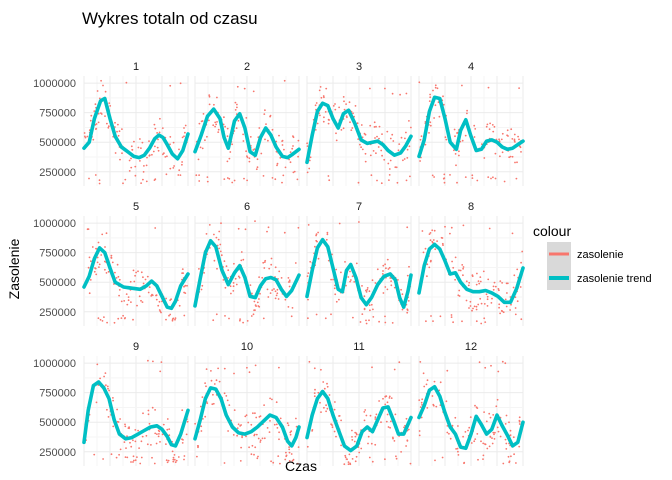 This screenshot has width=672, height=480. What do you see at coordinates (469, 412) in the screenshot?
I see `scatter-points` at bounding box center [469, 412].